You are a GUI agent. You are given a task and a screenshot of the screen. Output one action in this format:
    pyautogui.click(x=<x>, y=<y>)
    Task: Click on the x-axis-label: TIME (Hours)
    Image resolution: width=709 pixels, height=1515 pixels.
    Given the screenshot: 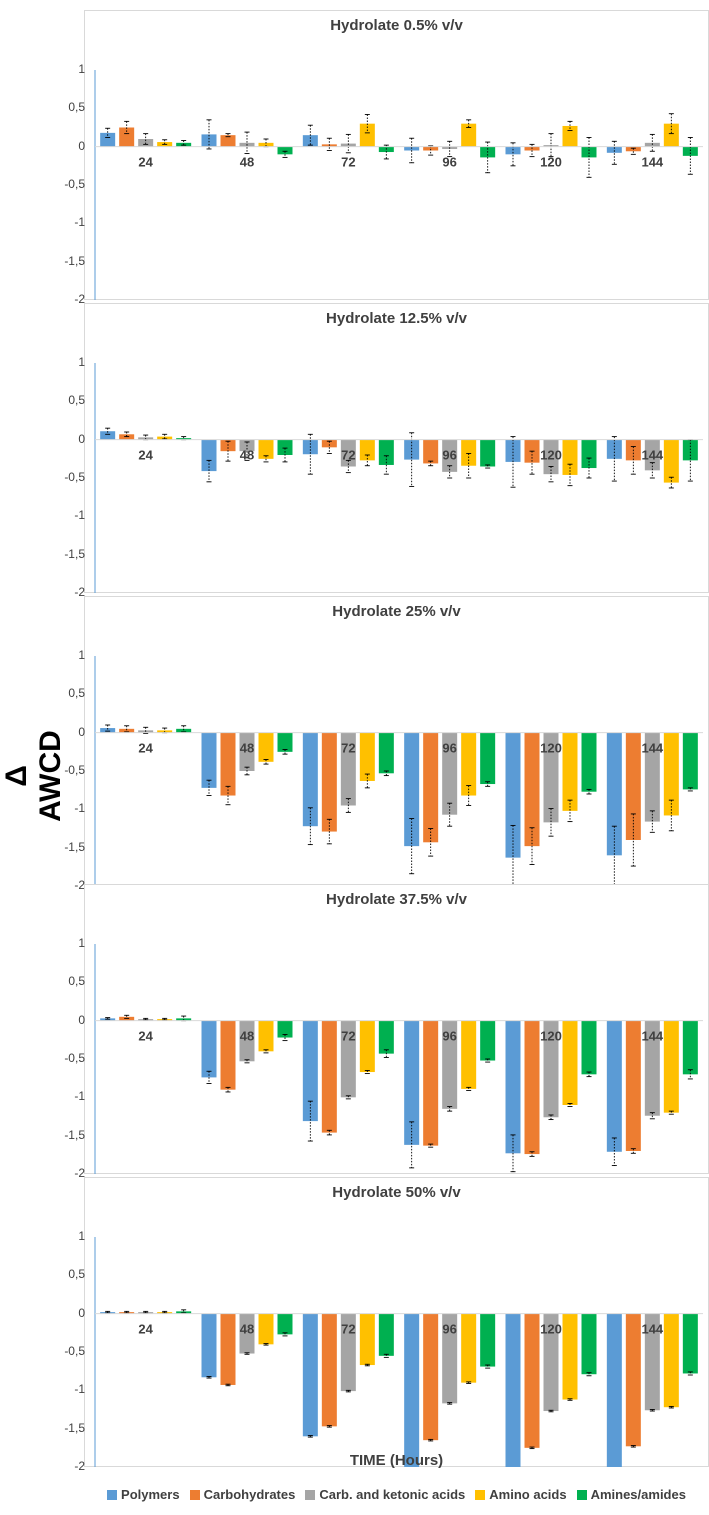 What is the action you would take?
    pyautogui.click(x=396, y=1460)
    